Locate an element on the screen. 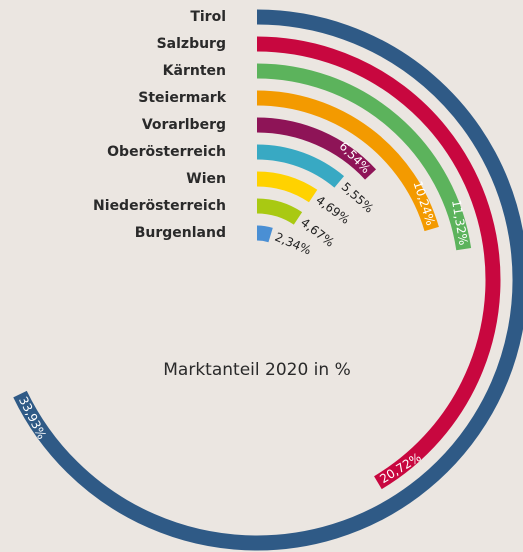 This screenshot has height=552, width=523. category-label: Vorarlberg is located at coordinates (184, 125).